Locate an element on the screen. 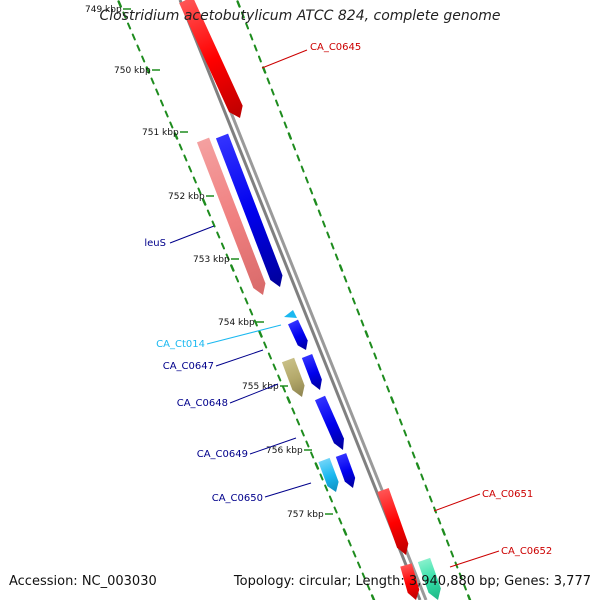 The width and height of the screenshot is (600, 600). gene-ca-c0652-label: CA_C0652 is located at coordinates (526, 551).